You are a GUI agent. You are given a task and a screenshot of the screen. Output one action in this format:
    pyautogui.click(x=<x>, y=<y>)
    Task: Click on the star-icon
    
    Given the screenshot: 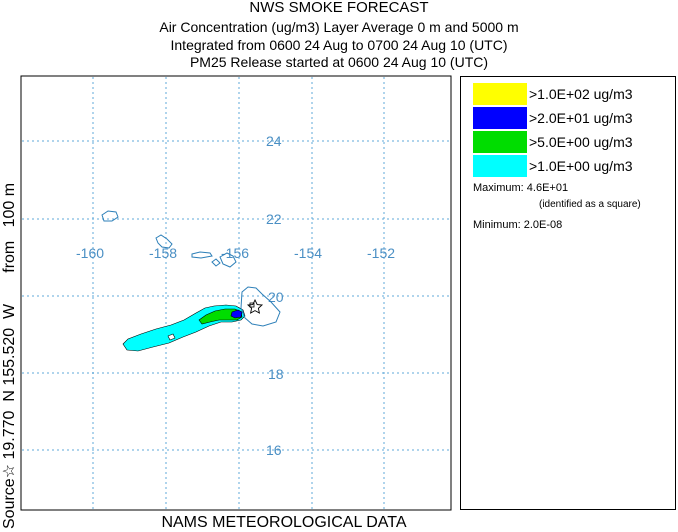 What is the action you would take?
    pyautogui.click(x=255, y=306)
    